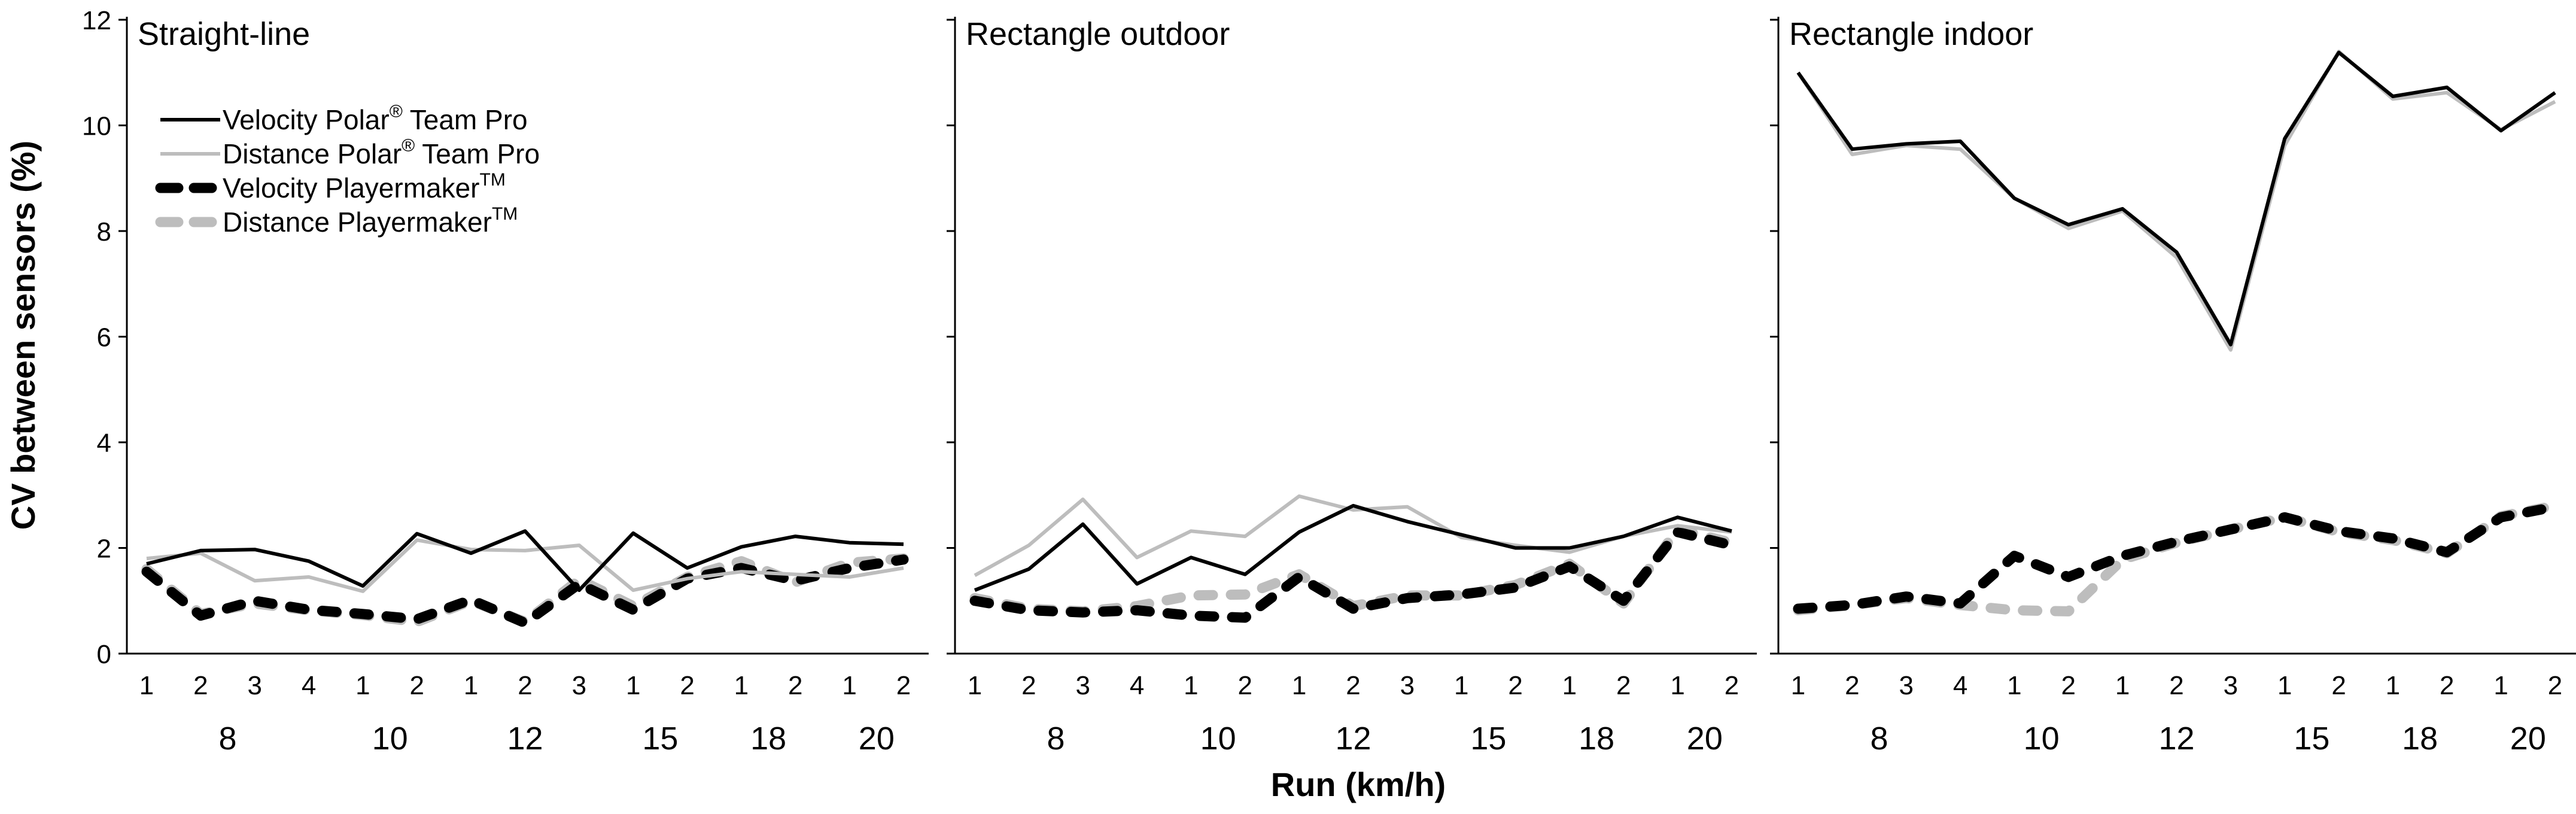 This screenshot has width=2576, height=814. What do you see at coordinates (104, 443) in the screenshot?
I see `y-tick-label: 4` at bounding box center [104, 443].